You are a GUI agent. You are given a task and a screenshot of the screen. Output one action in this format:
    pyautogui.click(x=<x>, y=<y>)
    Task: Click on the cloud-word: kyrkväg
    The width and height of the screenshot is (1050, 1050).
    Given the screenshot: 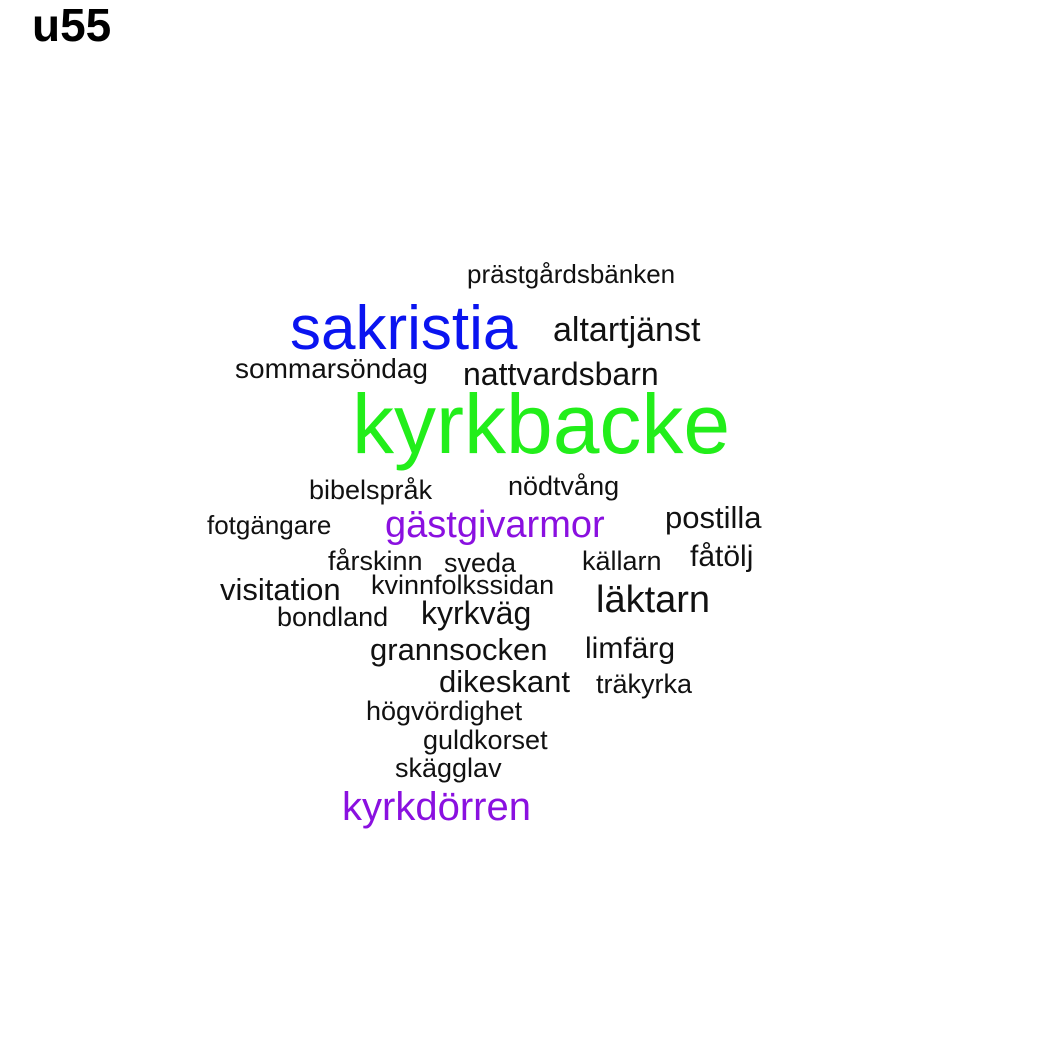 What is the action you would take?
    pyautogui.click(x=476, y=613)
    